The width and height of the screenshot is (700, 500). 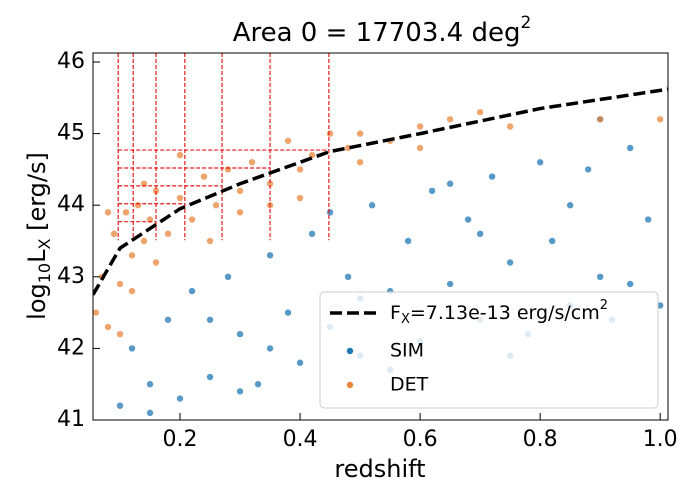 I want to click on y-tick-label: 43, so click(x=71, y=276).